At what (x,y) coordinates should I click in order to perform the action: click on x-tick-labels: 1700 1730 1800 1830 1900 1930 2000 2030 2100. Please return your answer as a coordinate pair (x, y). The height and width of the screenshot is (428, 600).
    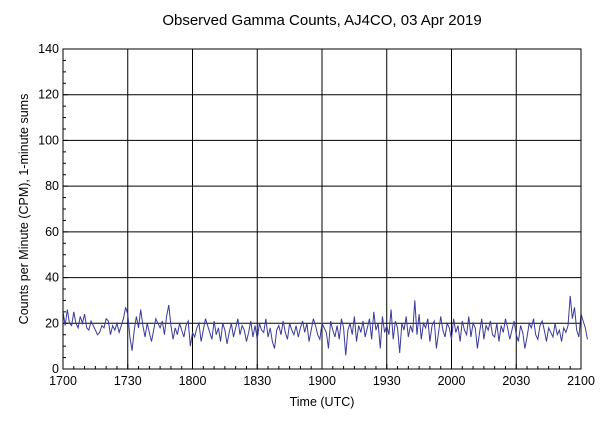
    Looking at the image, I should click on (322, 381).